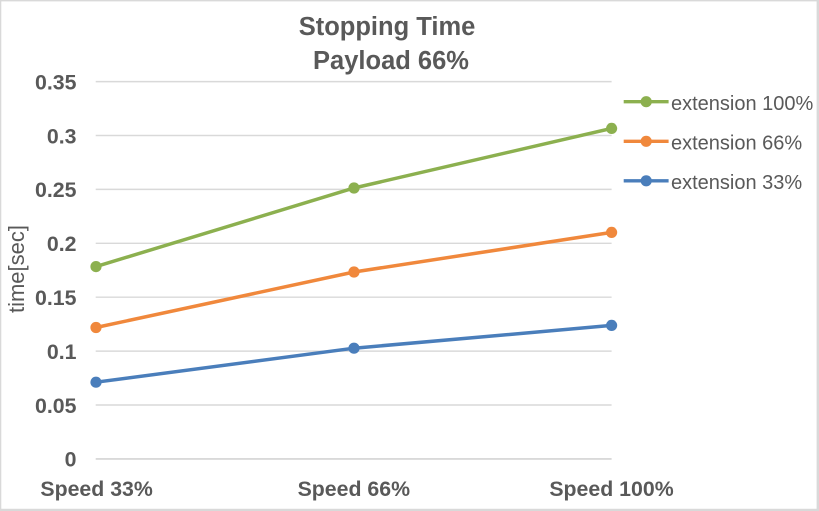 The image size is (819, 511). Describe the element at coordinates (742, 104) in the screenshot. I see `svg-text: extension 100%` at that location.